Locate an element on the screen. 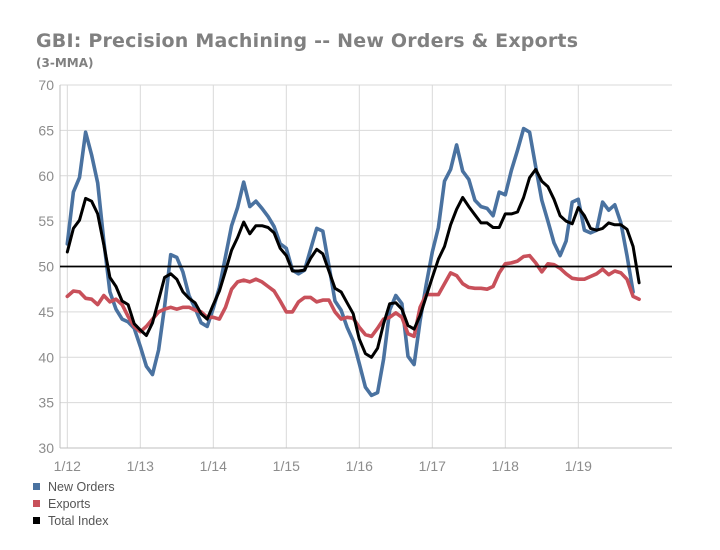  legend-label: Exports is located at coordinates (69, 503).